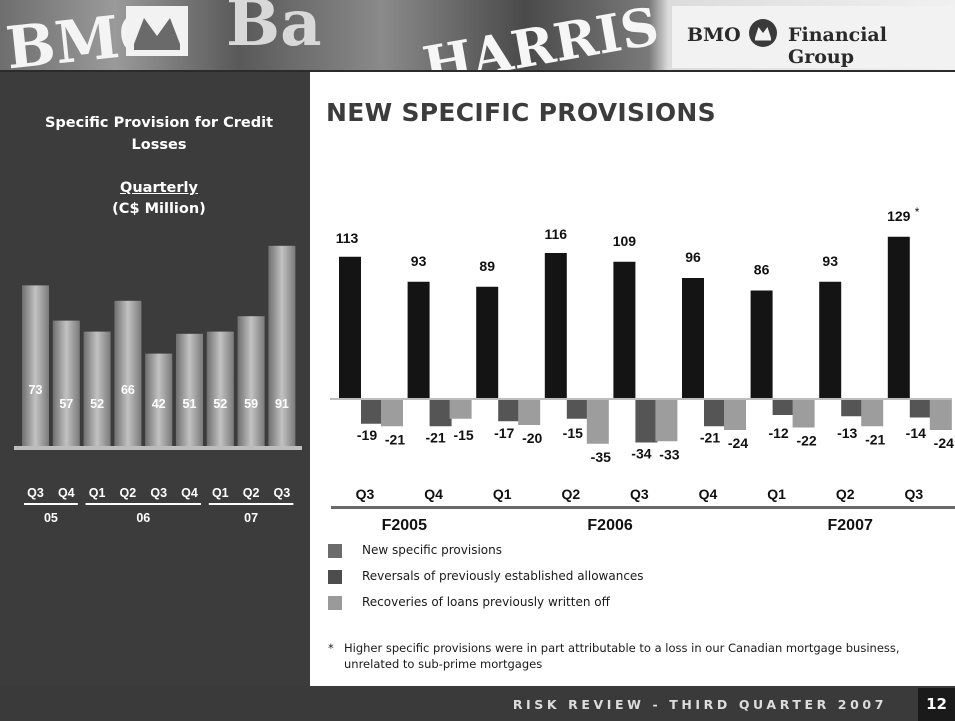 The width and height of the screenshot is (955, 721). Describe the element at coordinates (367, 435) in the screenshot. I see `main-bar-label: -19` at that location.